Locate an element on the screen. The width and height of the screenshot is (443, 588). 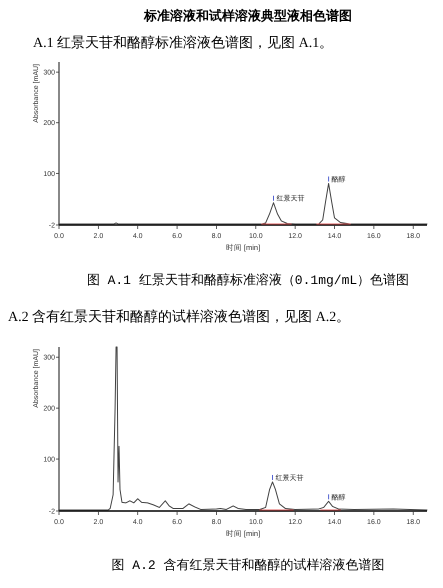
text: 图 A.1 红景天苷和酪醇标准溶液（0.1mg/mL）色谱图 is located at coordinates (248, 280).